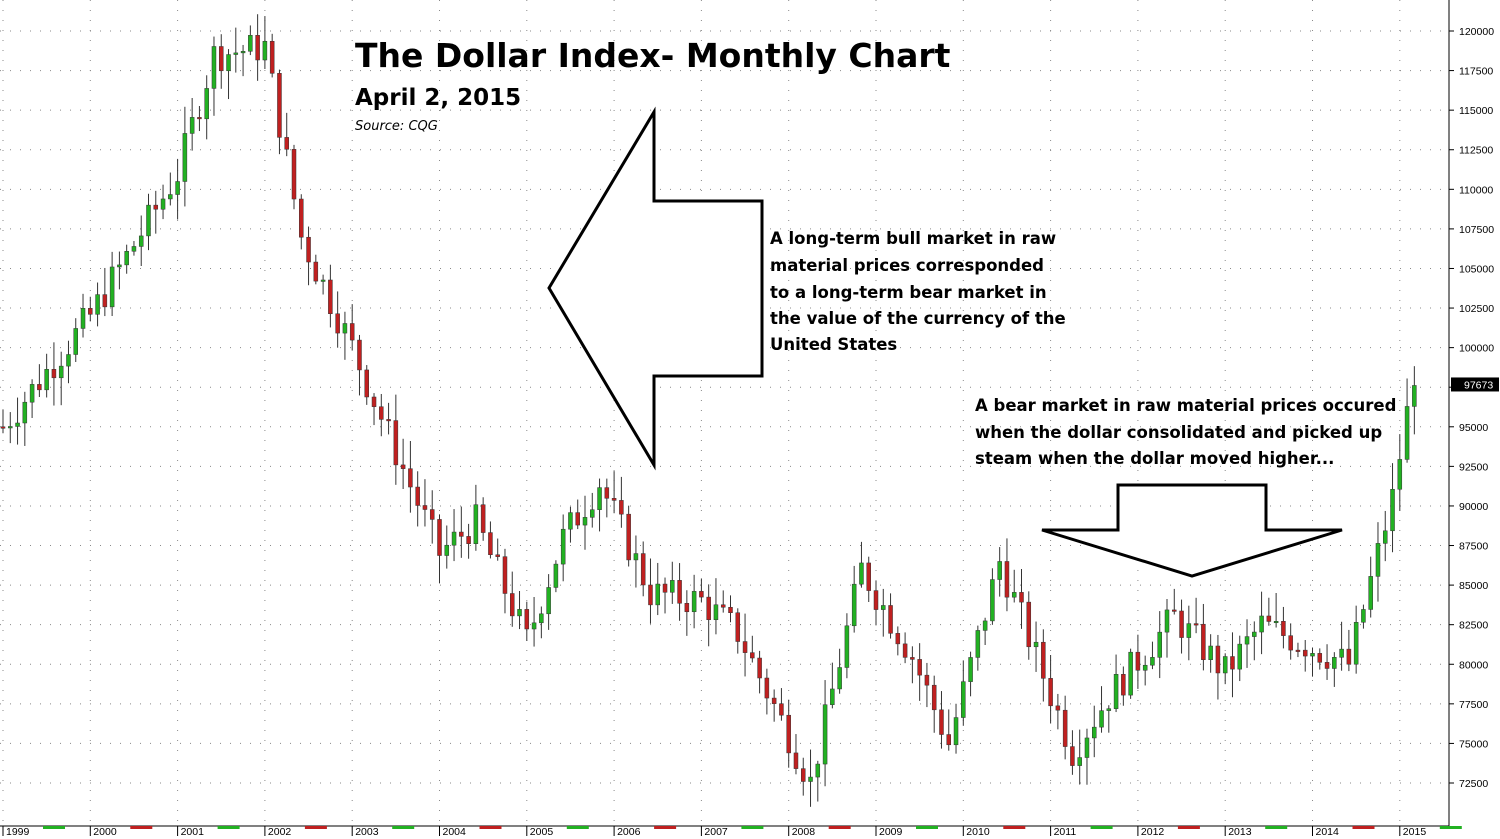 This screenshot has height=839, width=1500. I want to click on x-tick-label: 2010, so click(978, 832).